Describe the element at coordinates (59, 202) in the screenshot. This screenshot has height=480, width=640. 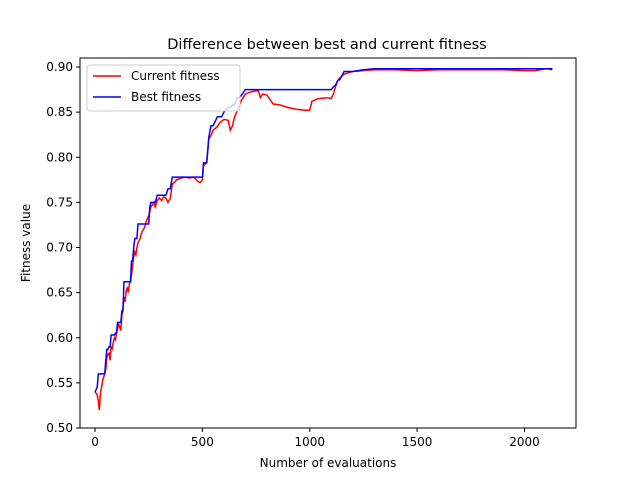
I see `y-tick-label: 0.75` at that location.